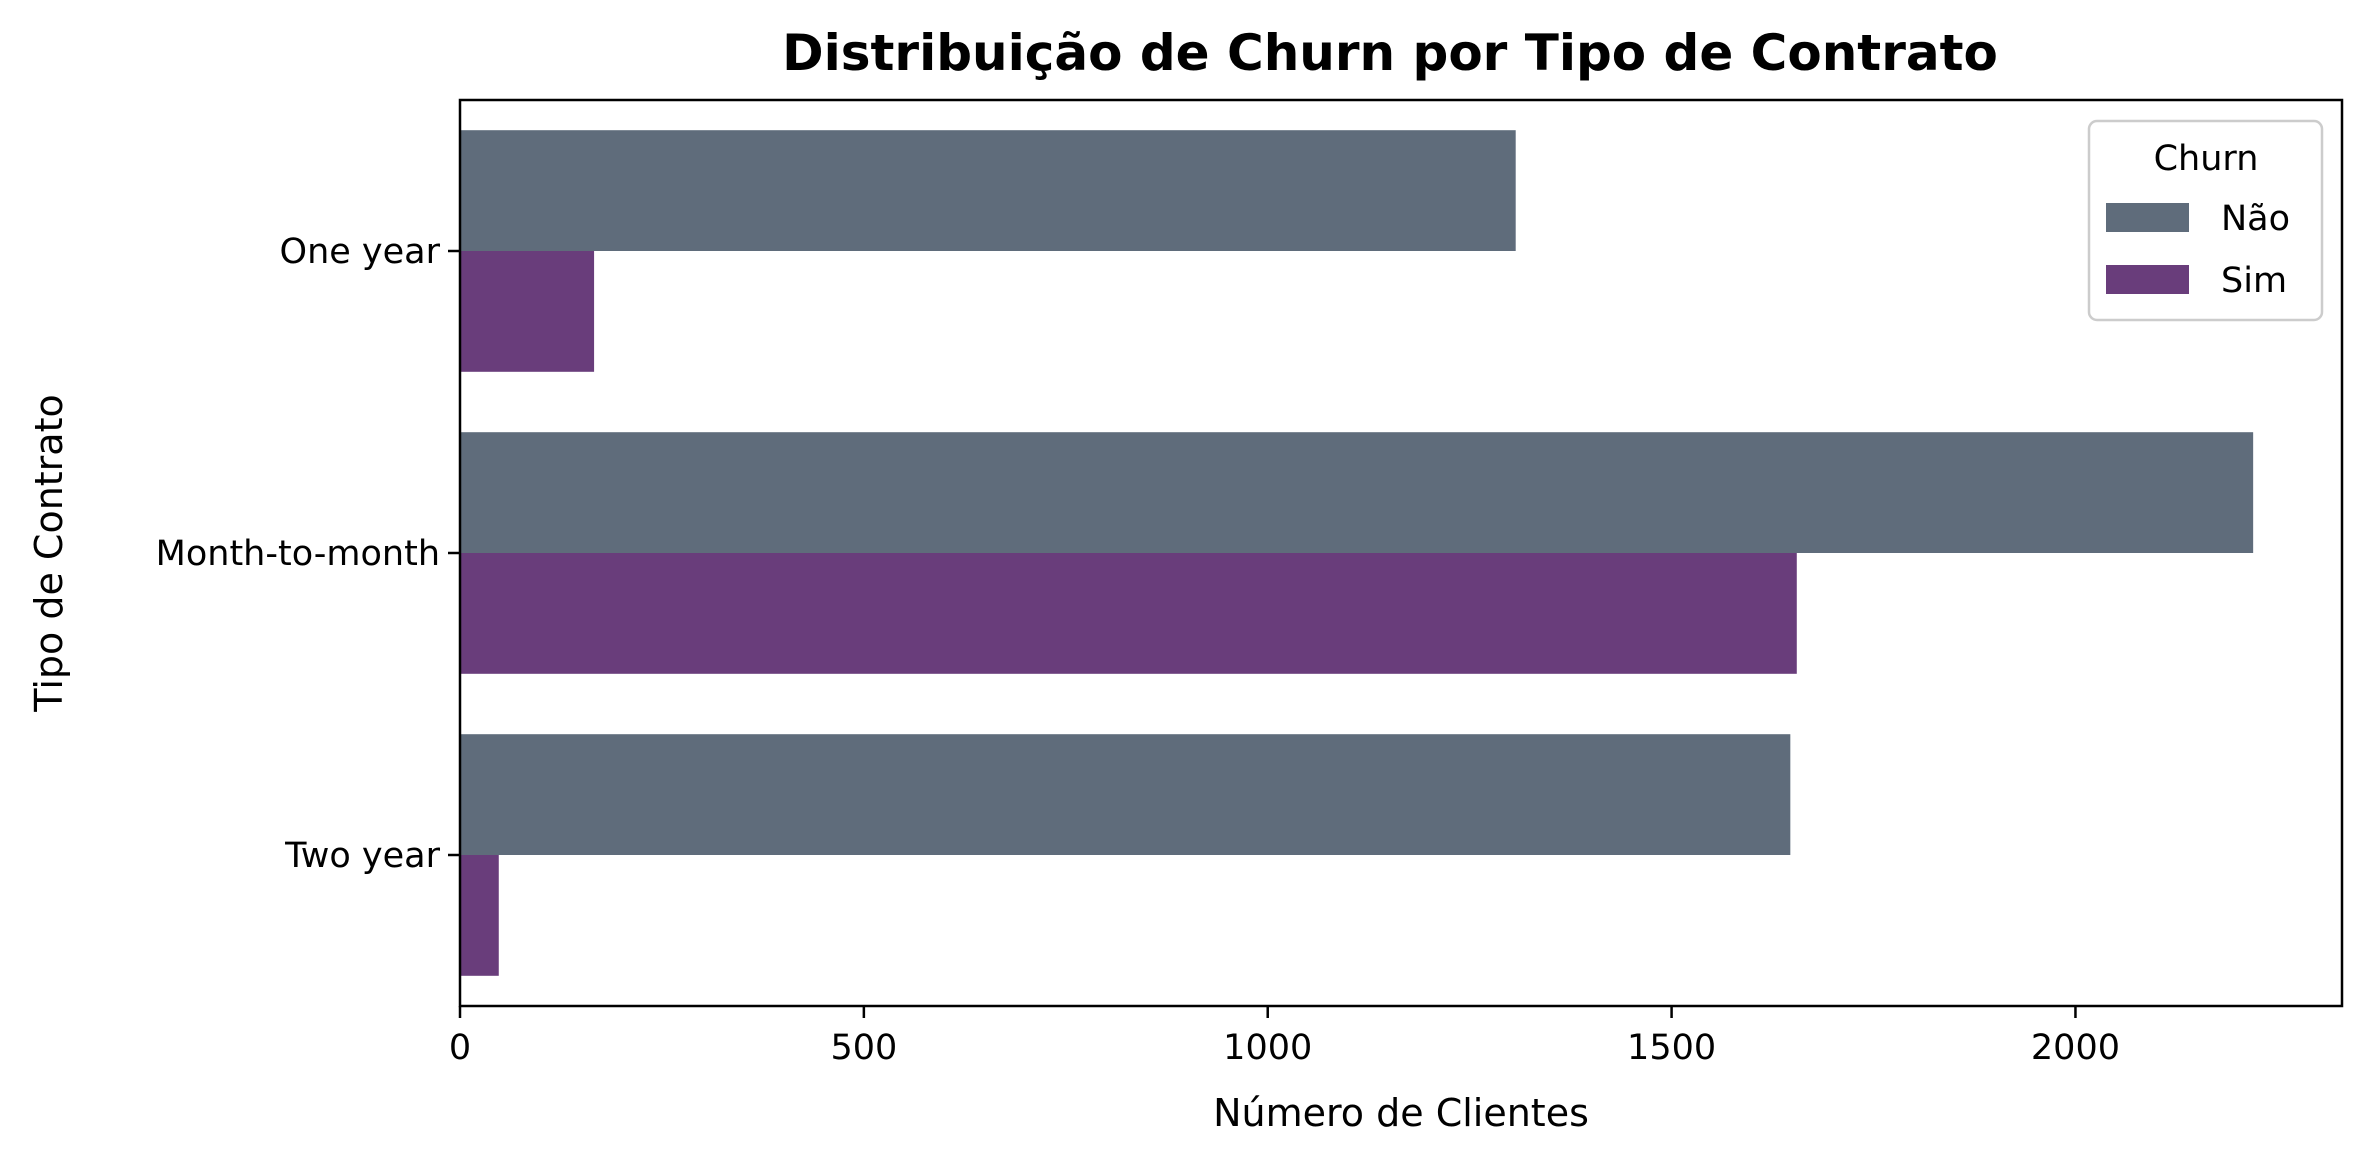  Describe the element at coordinates (863, 1048) in the screenshot. I see `x-tick-label: 500` at that location.